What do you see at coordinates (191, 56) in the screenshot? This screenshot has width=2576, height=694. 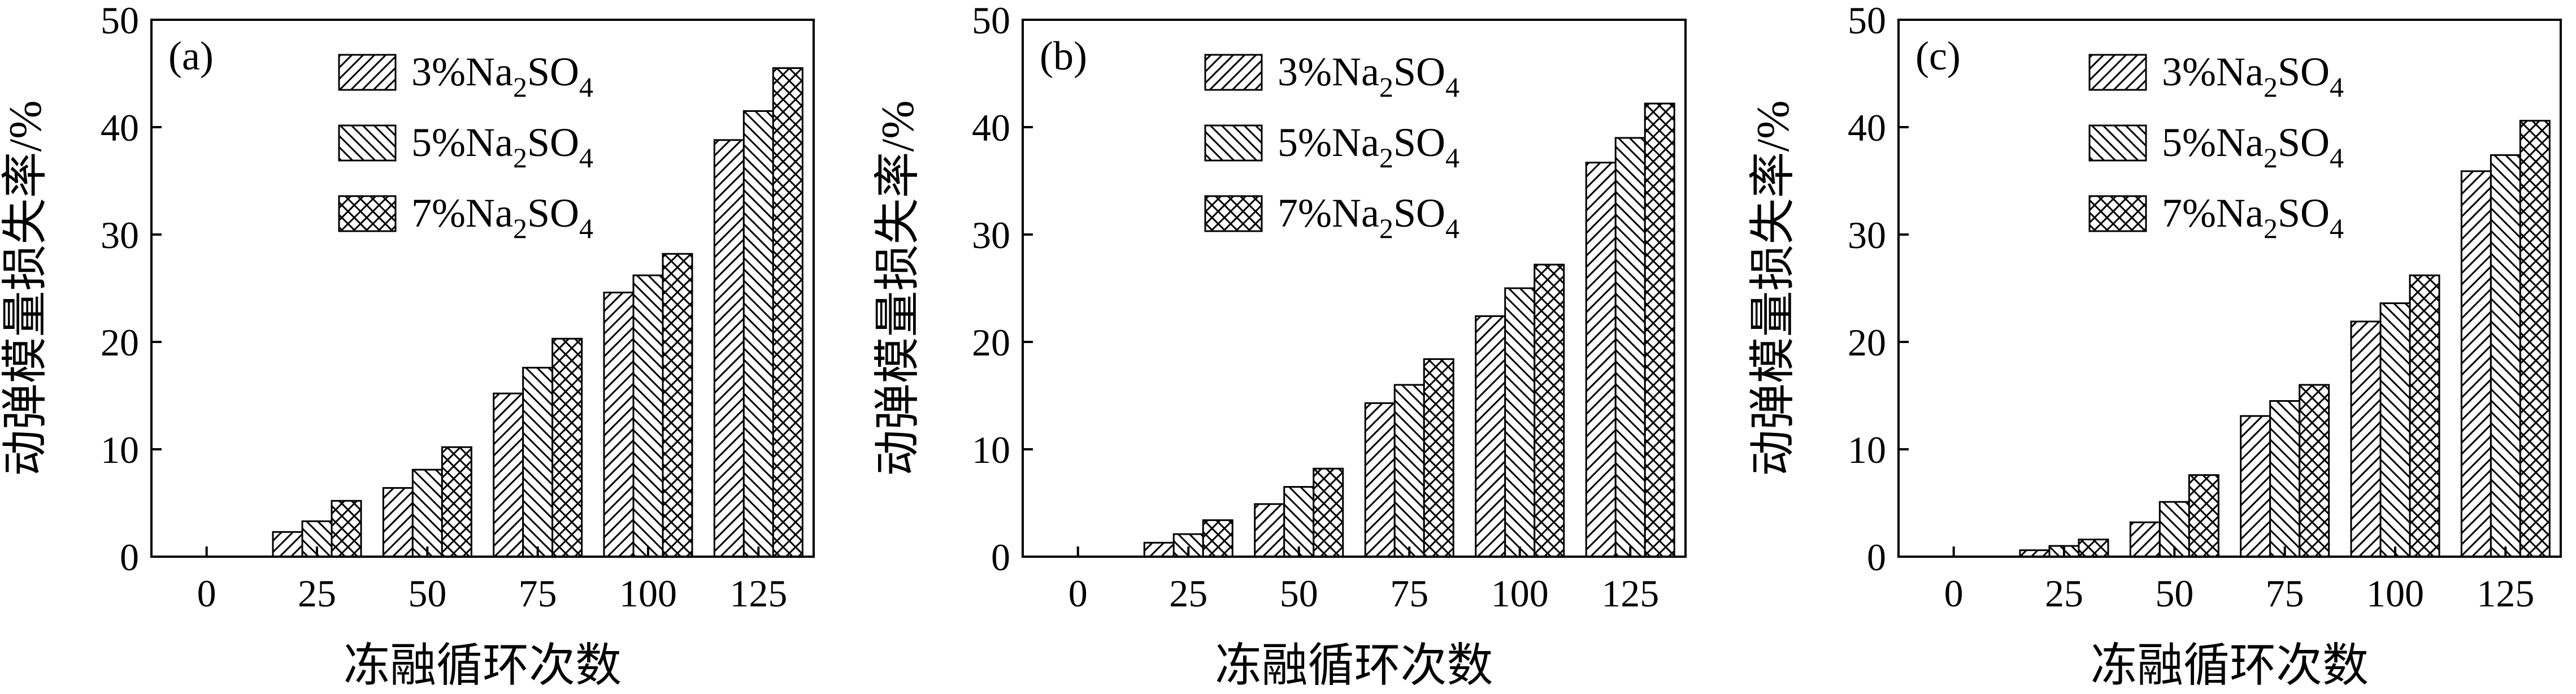 I see `panel-label: (a)` at bounding box center [191, 56].